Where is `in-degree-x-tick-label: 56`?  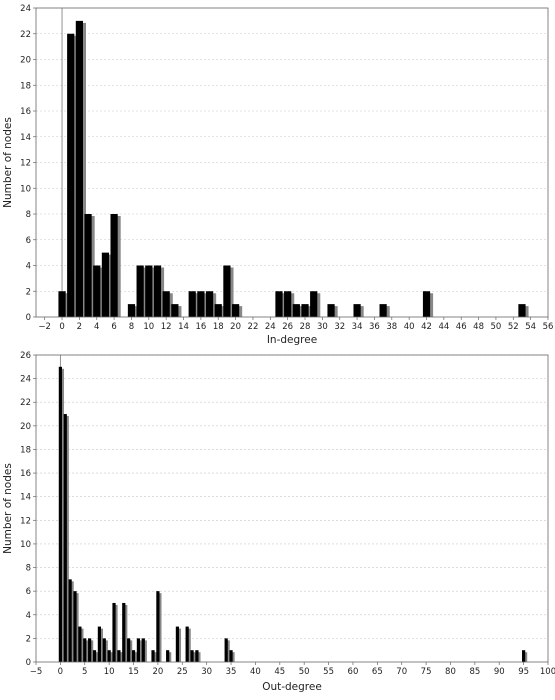 in-degree-x-tick-label: 56 is located at coordinates (548, 327).